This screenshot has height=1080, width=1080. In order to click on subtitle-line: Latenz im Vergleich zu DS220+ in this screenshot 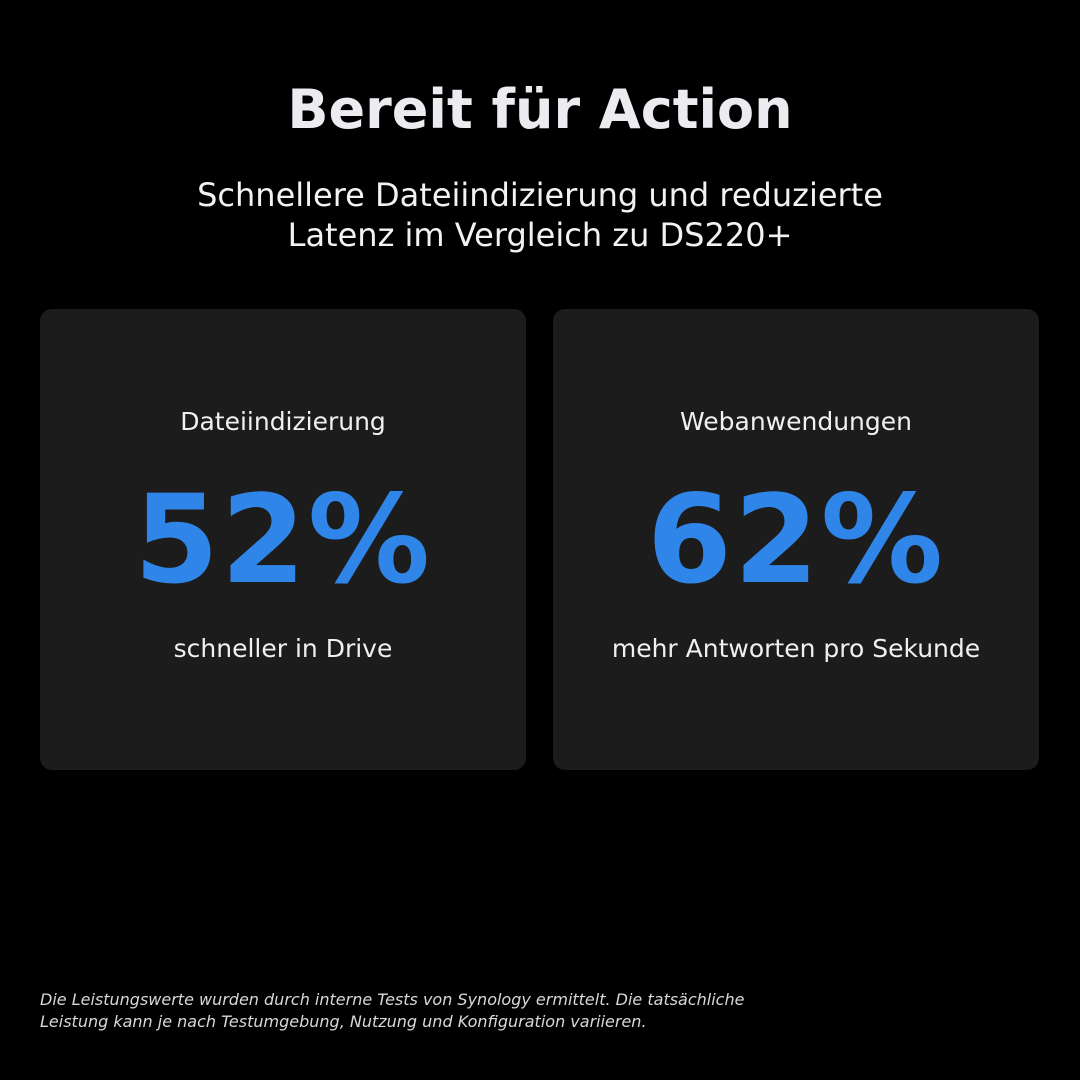, I will do `click(540, 235)`.